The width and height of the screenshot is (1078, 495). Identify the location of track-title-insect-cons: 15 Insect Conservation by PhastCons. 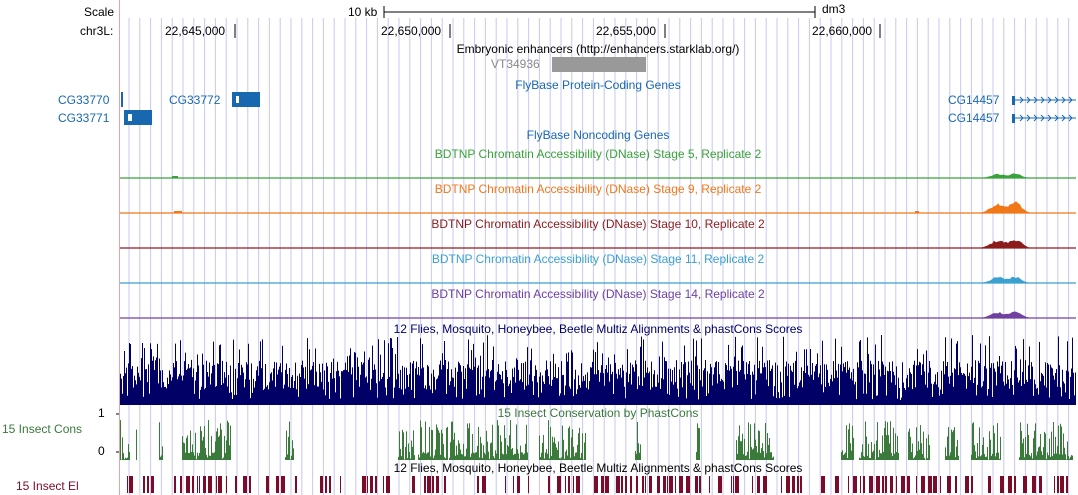
(598, 413).